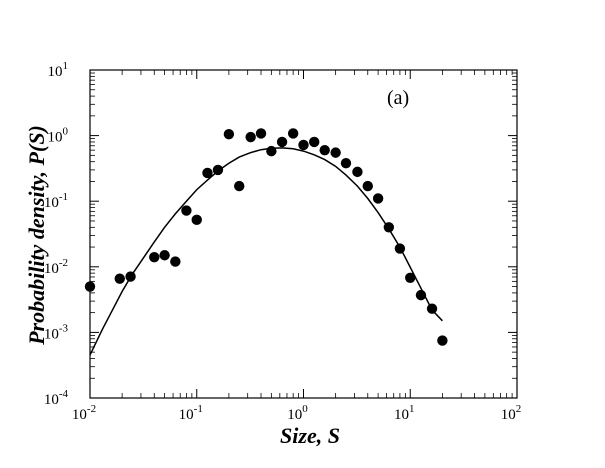 This screenshot has height=468, width=605. I want to click on y-axis-label: Probability density, P(S), so click(36, 235).